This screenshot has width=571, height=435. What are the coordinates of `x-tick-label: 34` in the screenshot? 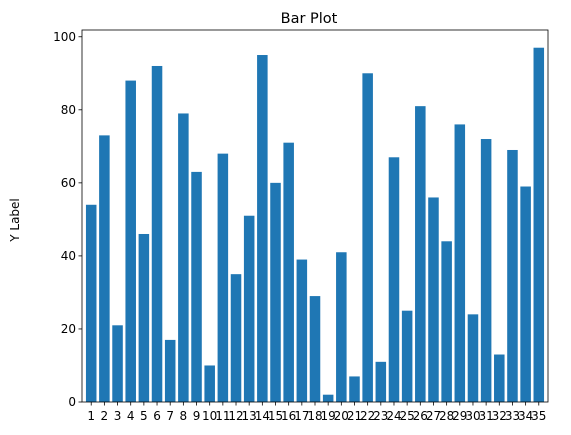 It's located at (525, 416).